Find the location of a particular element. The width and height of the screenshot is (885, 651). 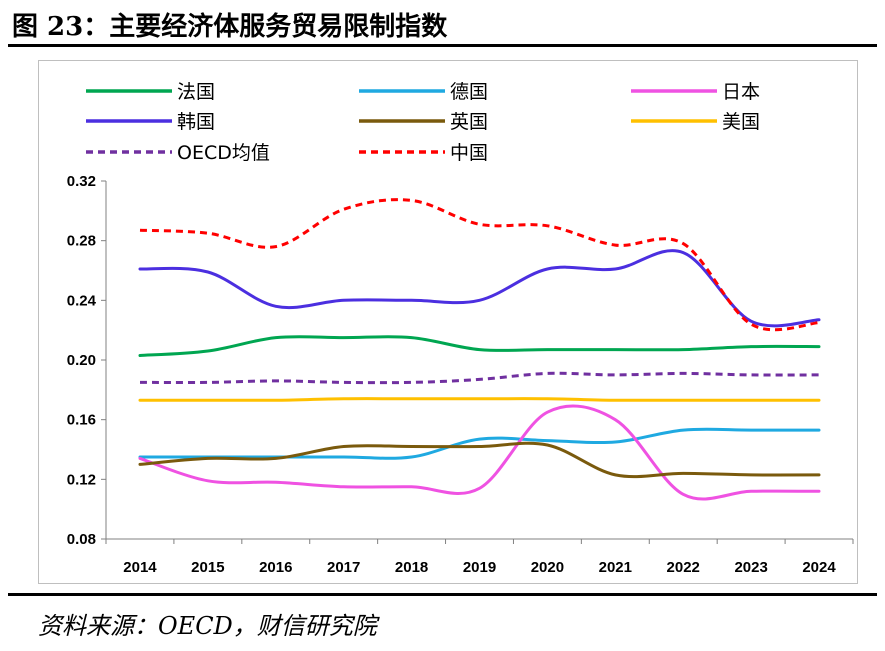

x-tick-label: 2017 is located at coordinates (343, 567).